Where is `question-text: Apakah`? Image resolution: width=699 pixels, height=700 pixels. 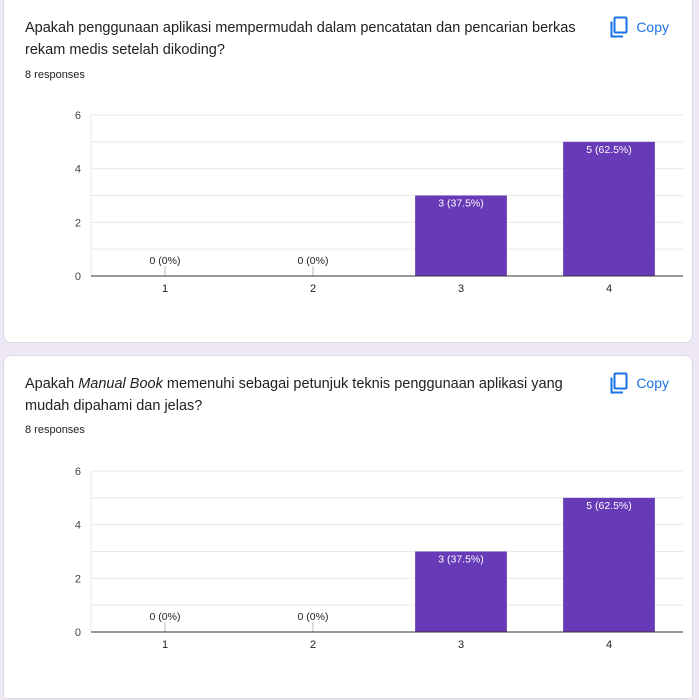 question-text: Apakah is located at coordinates (52, 384).